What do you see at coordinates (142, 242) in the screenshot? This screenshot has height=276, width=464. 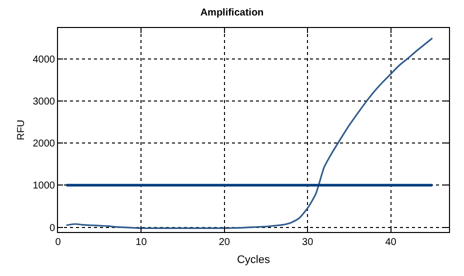 I see `x-tick-label: 10` at bounding box center [142, 242].